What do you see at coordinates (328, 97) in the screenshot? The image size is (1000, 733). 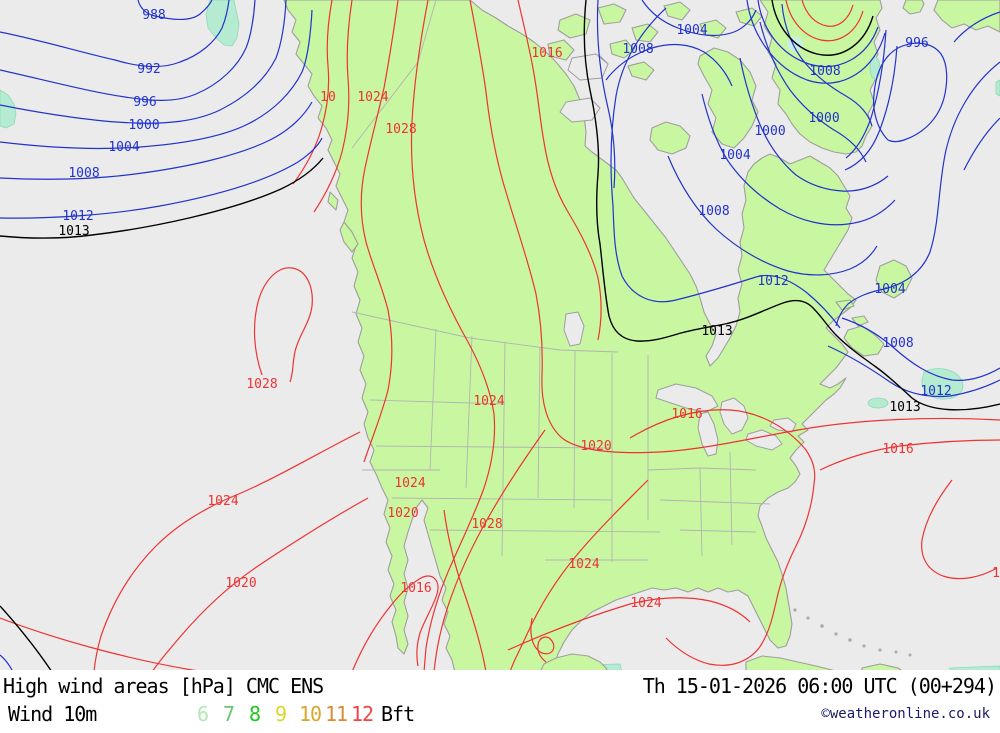 I see `isobar-label-10: 10` at bounding box center [328, 97].